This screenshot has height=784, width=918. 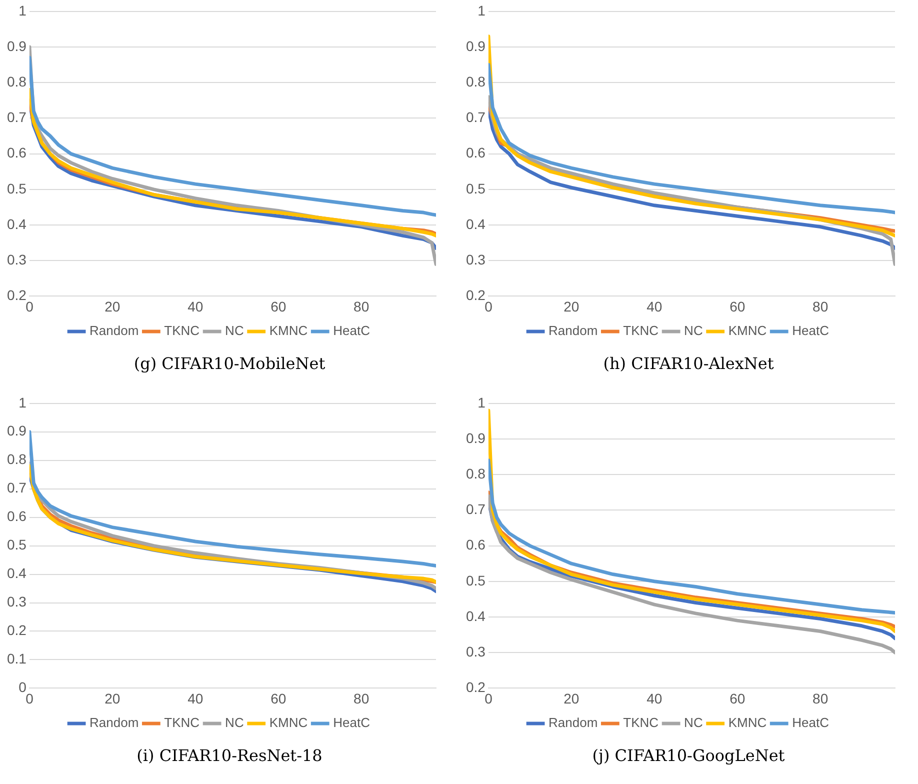 What do you see at coordinates (16, 658) in the screenshot?
I see `y-tick-label: 0.1` at bounding box center [16, 658].